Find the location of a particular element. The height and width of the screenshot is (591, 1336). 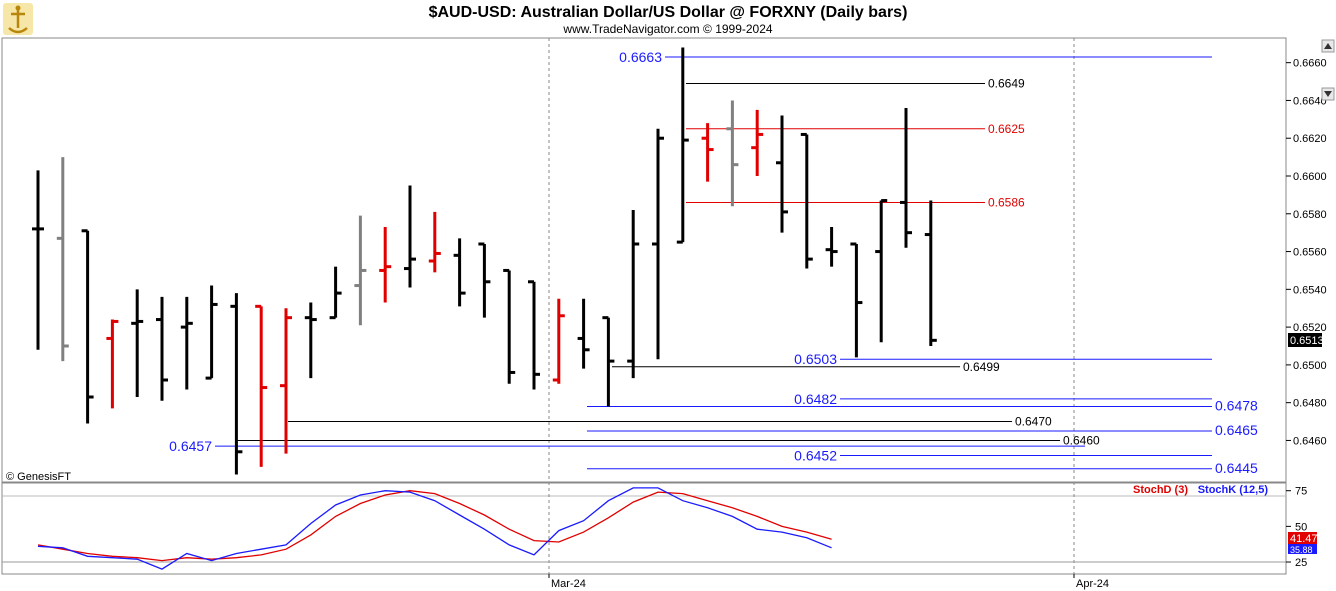

level-label: 0.6445 is located at coordinates (1236, 468).